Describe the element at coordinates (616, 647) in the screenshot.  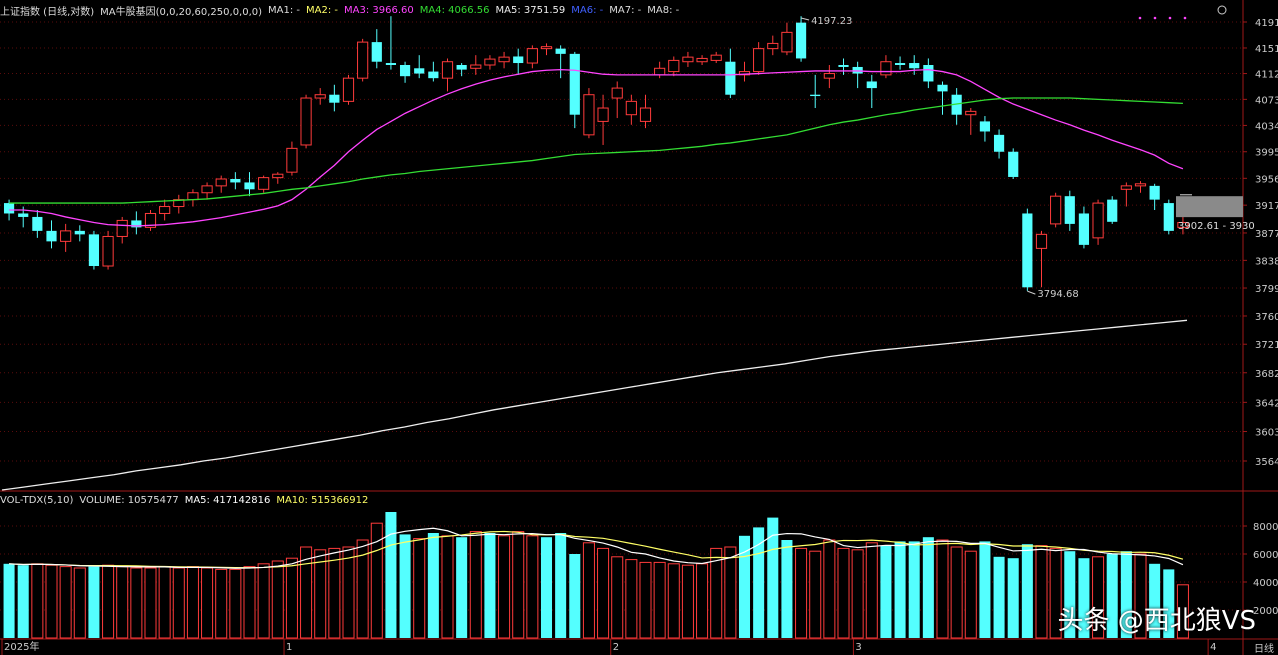
I see `time-tick-label: 2` at that location.